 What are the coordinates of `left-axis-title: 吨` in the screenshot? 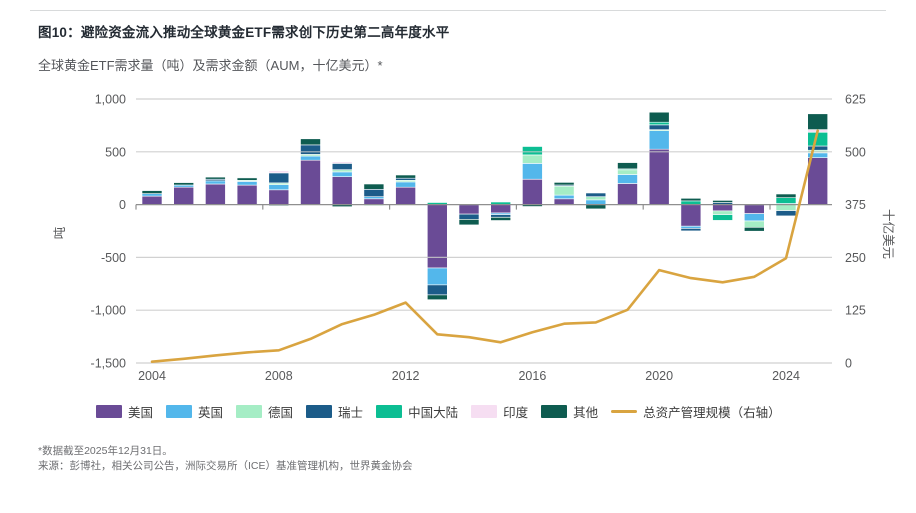 It's located at (60, 232).